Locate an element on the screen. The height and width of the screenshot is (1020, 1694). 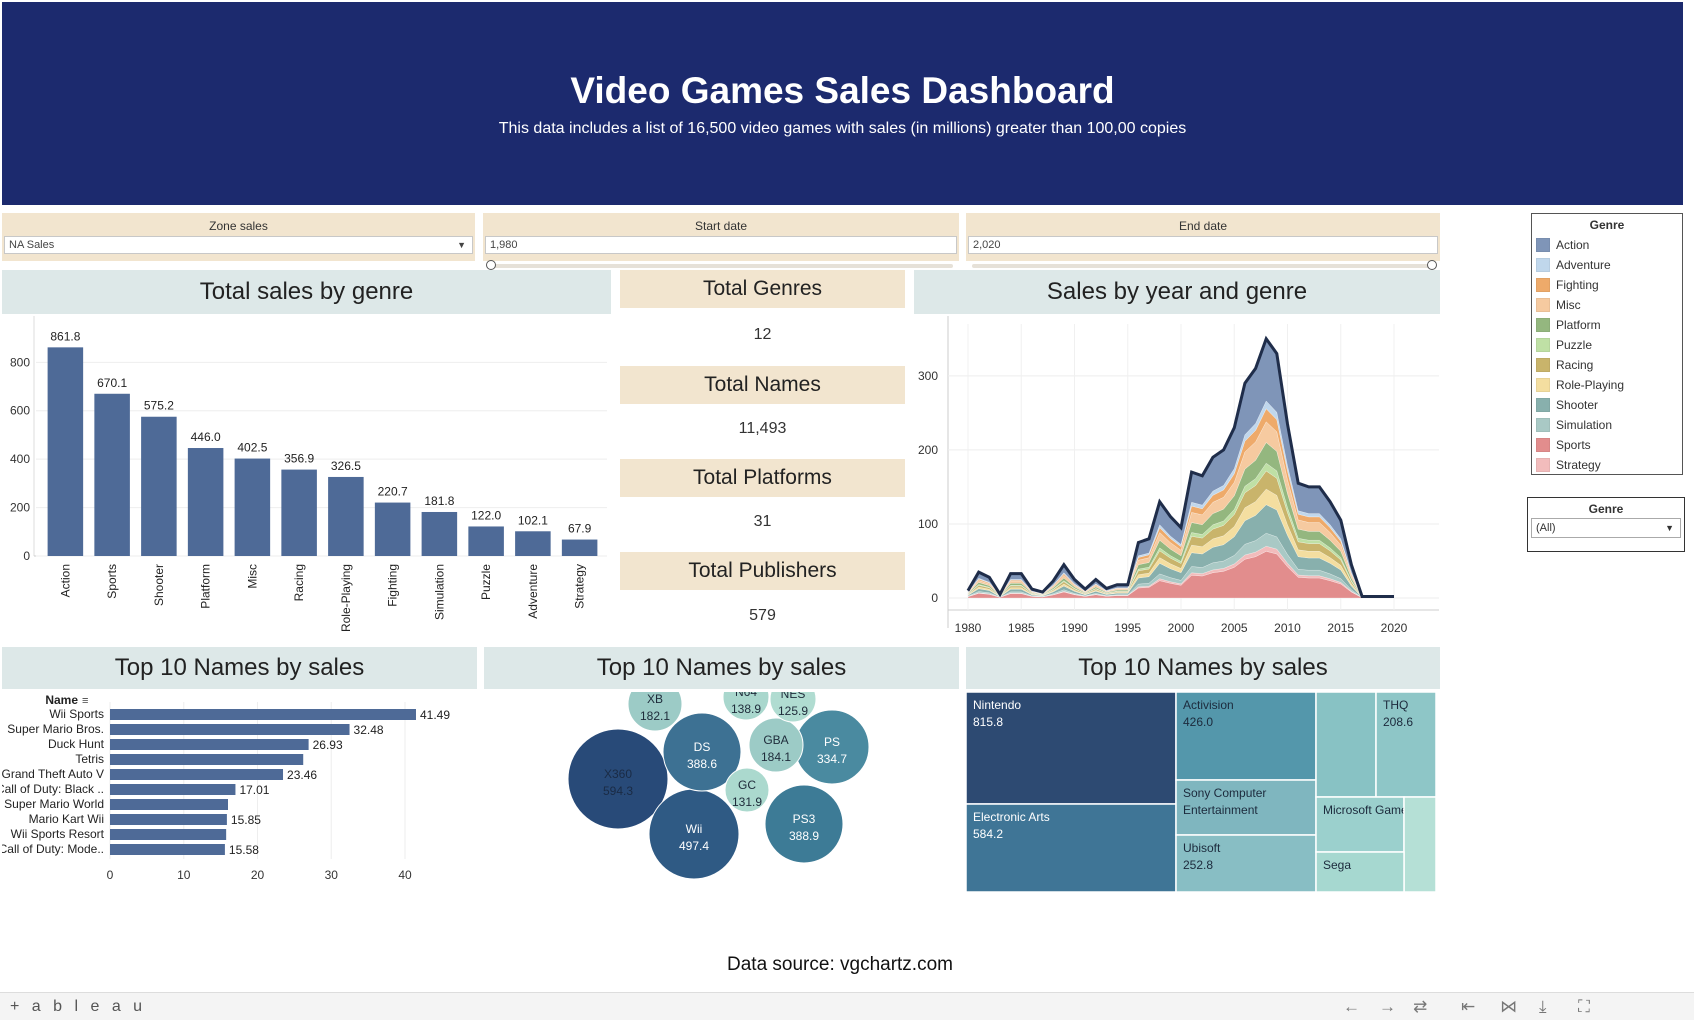
revert-all-icon: ⇤ is located at coordinates (1468, 1006).